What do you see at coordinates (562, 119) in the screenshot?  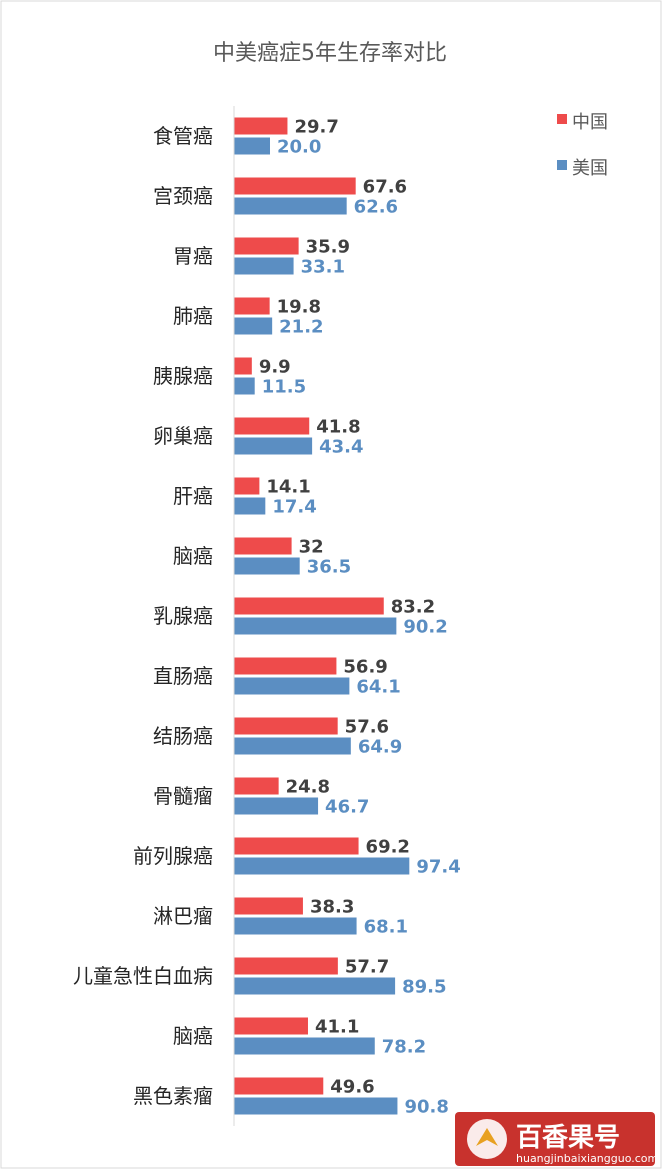 I see `legend-swatch-china` at bounding box center [562, 119].